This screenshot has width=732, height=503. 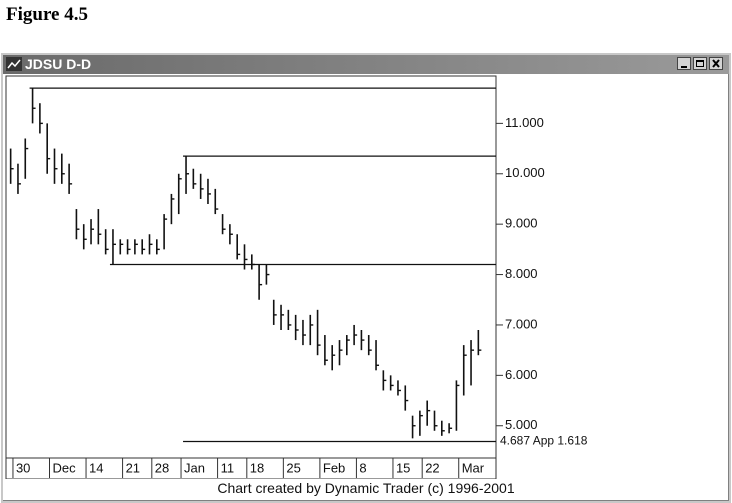 I want to click on level-label: 4.687 App 1.618, so click(x=544, y=441).